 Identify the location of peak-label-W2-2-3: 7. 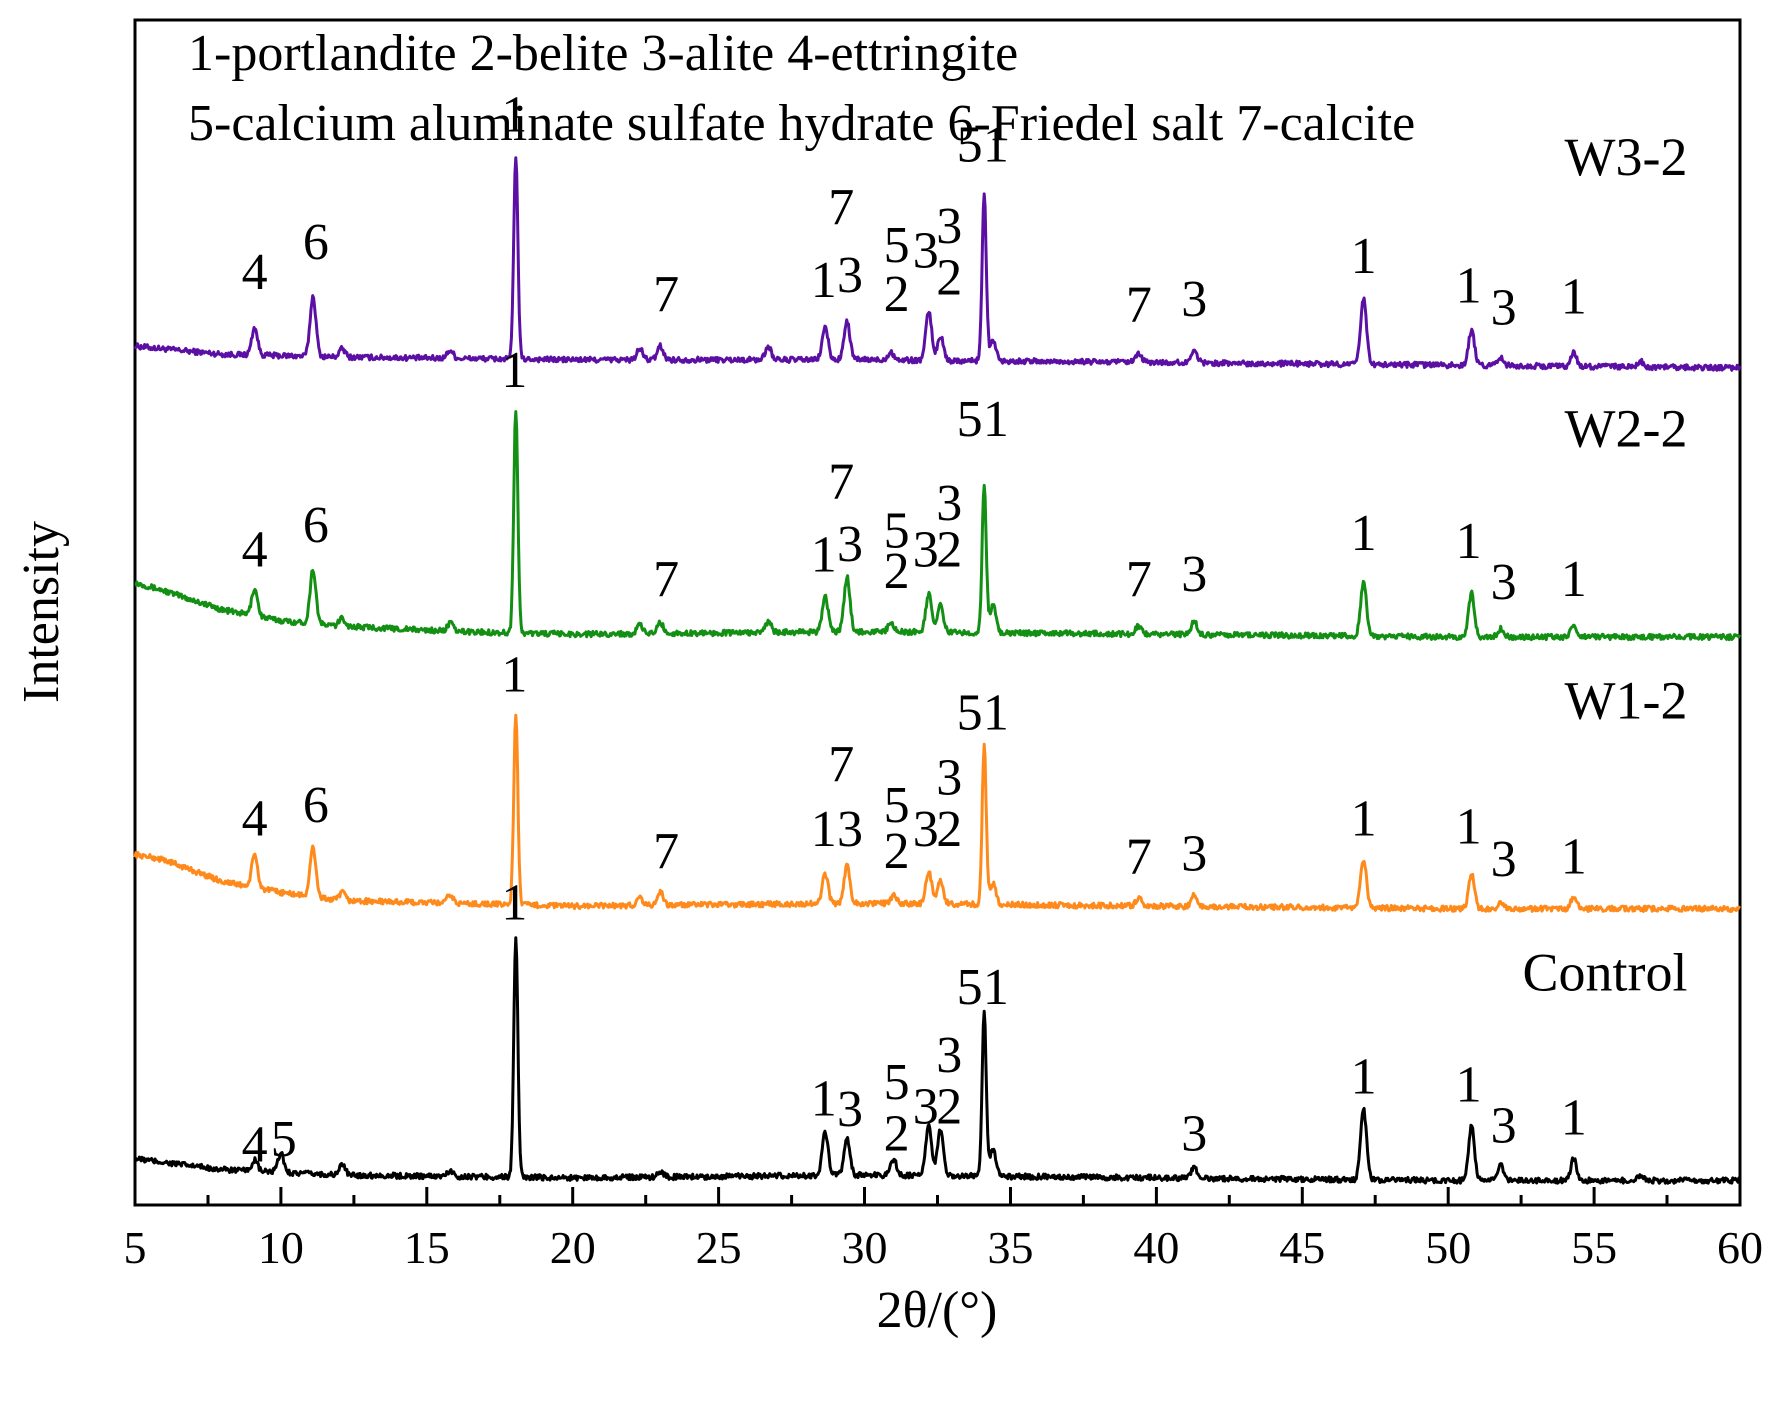
(666, 579).